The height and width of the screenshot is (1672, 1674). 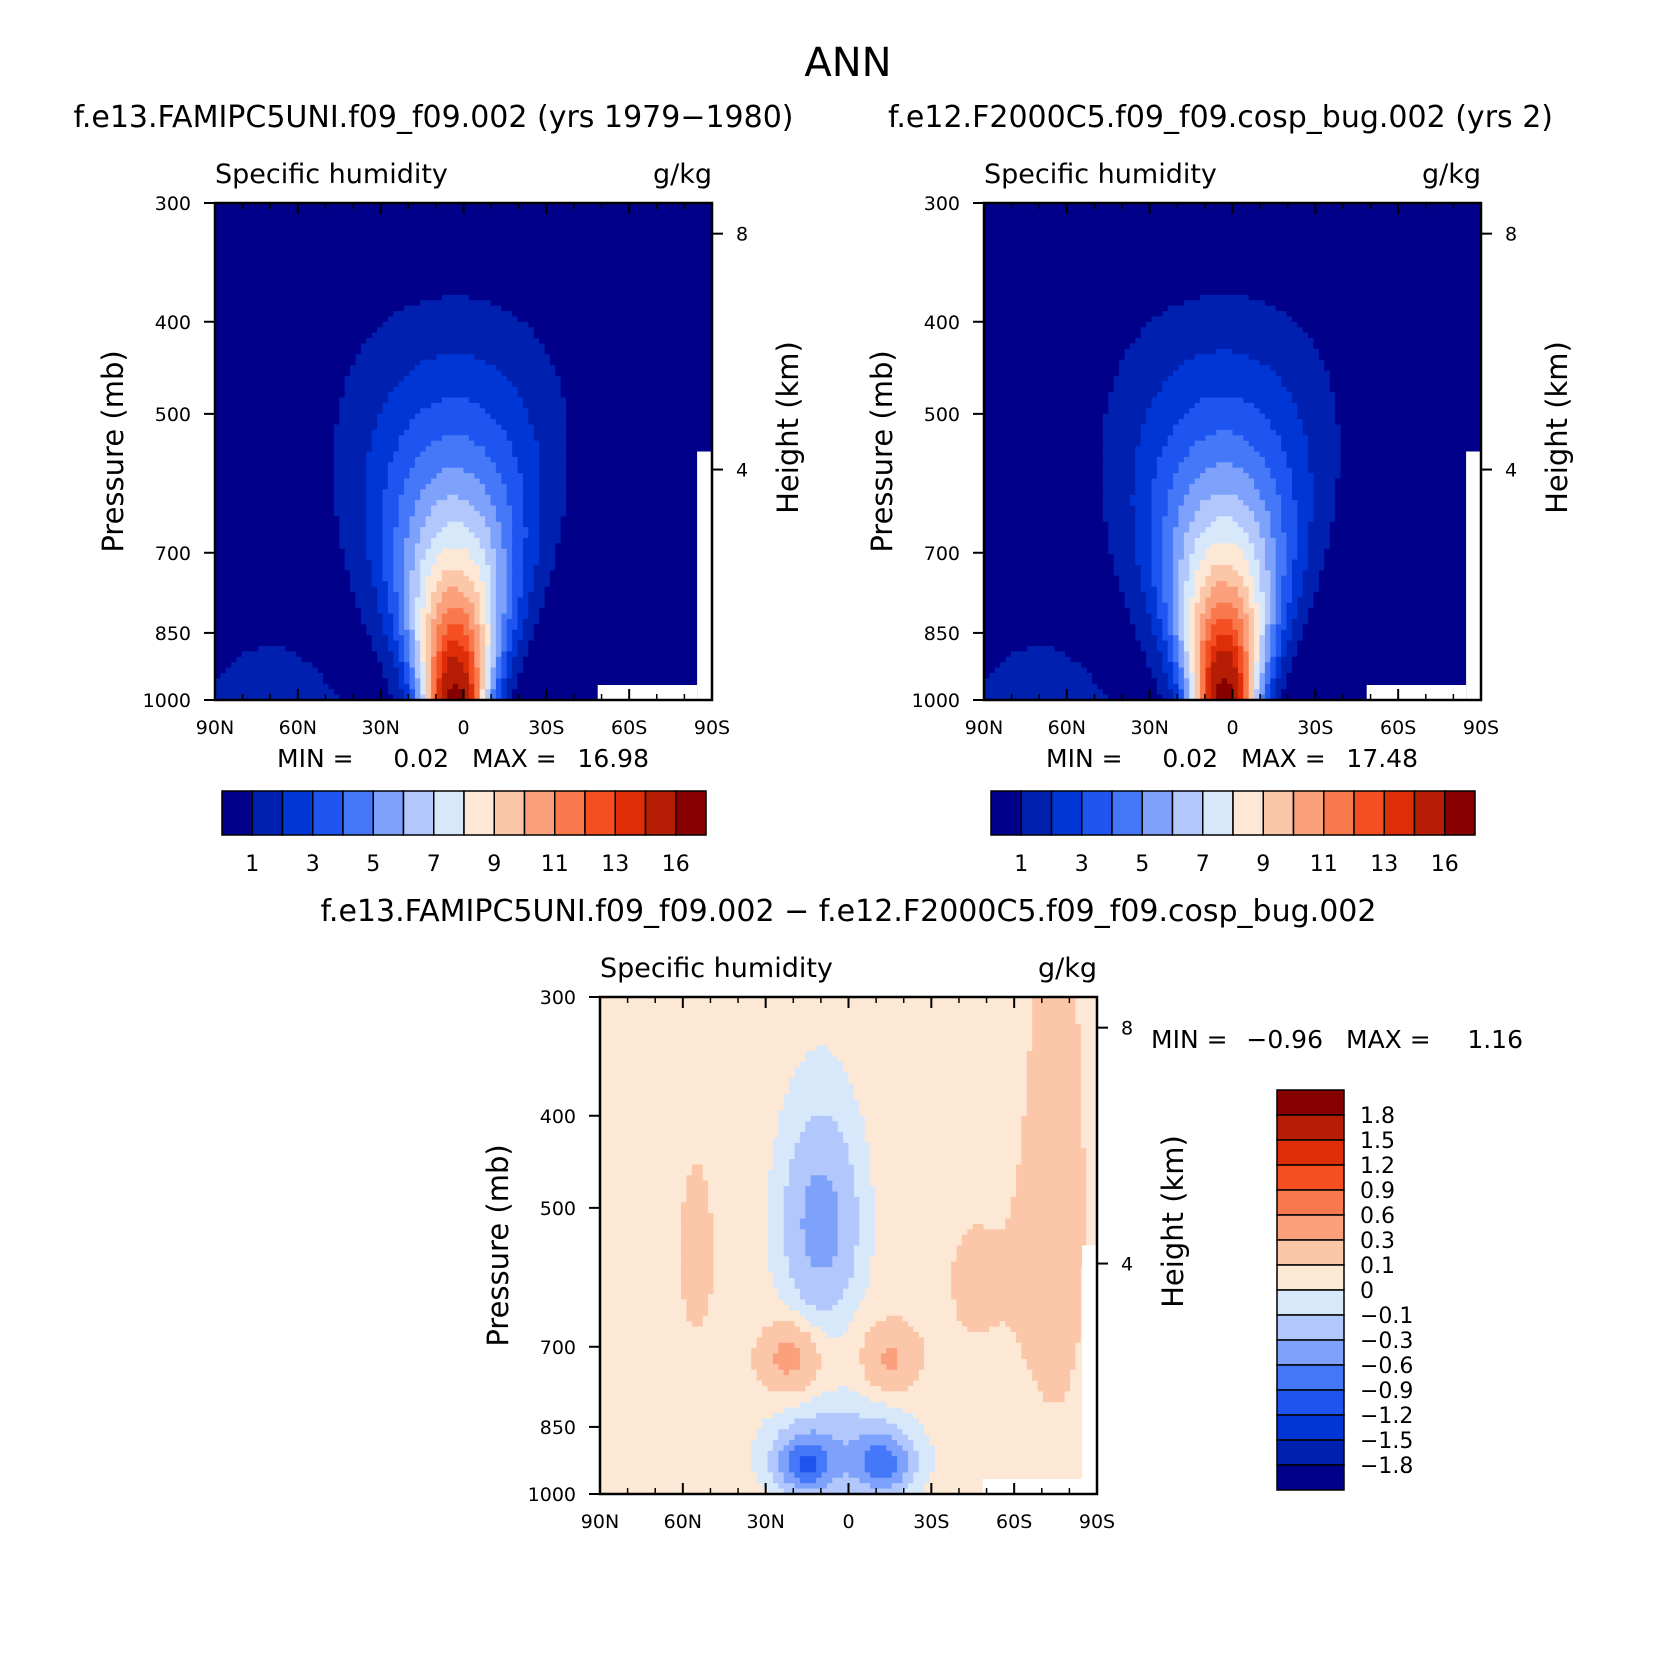 What do you see at coordinates (313, 864) in the screenshot?
I see `colorbar-label: 3` at bounding box center [313, 864].